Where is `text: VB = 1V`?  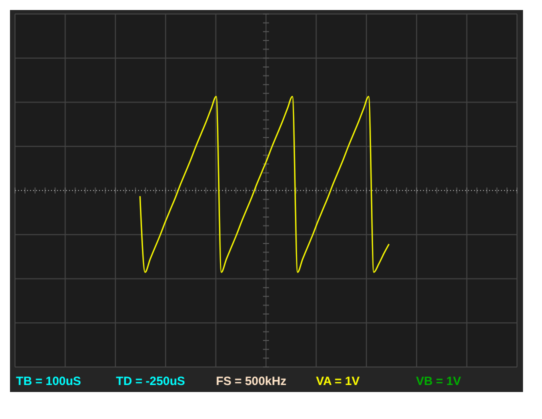 text: VB = 1V is located at coordinates (439, 381).